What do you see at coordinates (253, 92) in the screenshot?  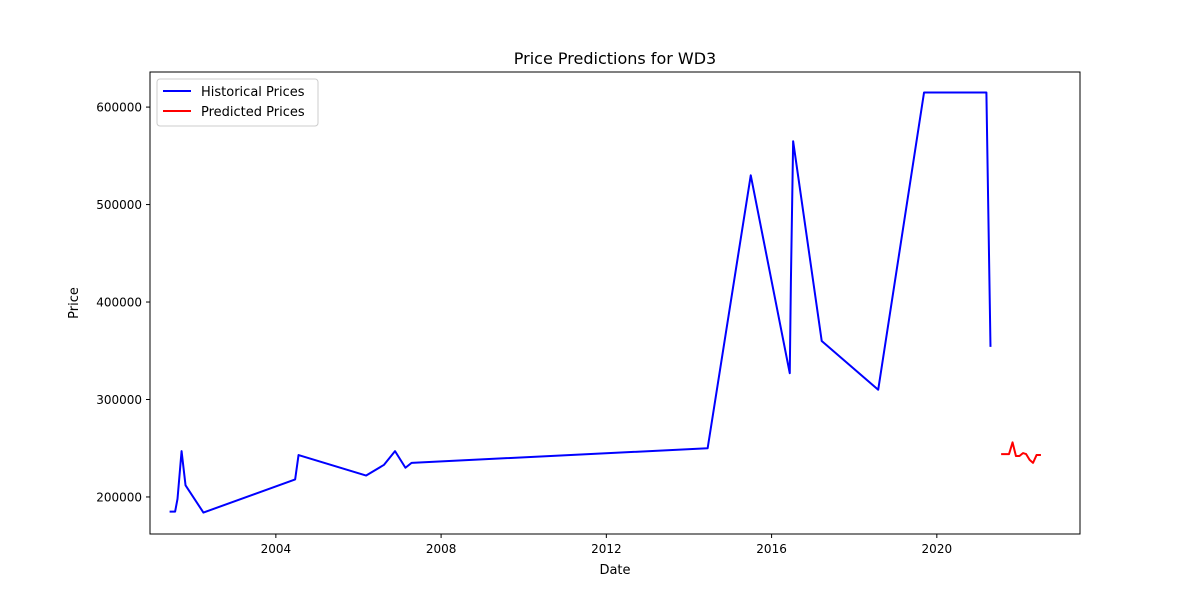 I see `legend-label-historical: Historical Prices` at bounding box center [253, 92].